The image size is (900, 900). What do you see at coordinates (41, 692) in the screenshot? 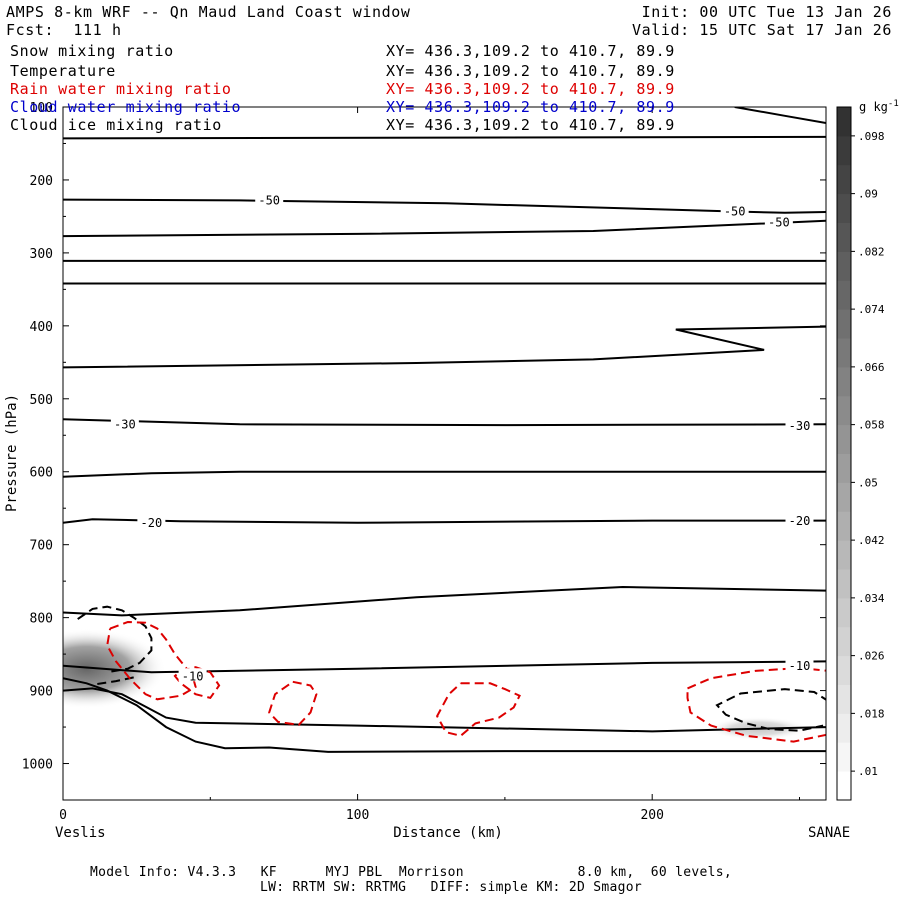
I see `y-tick-label: 900` at bounding box center [41, 692].